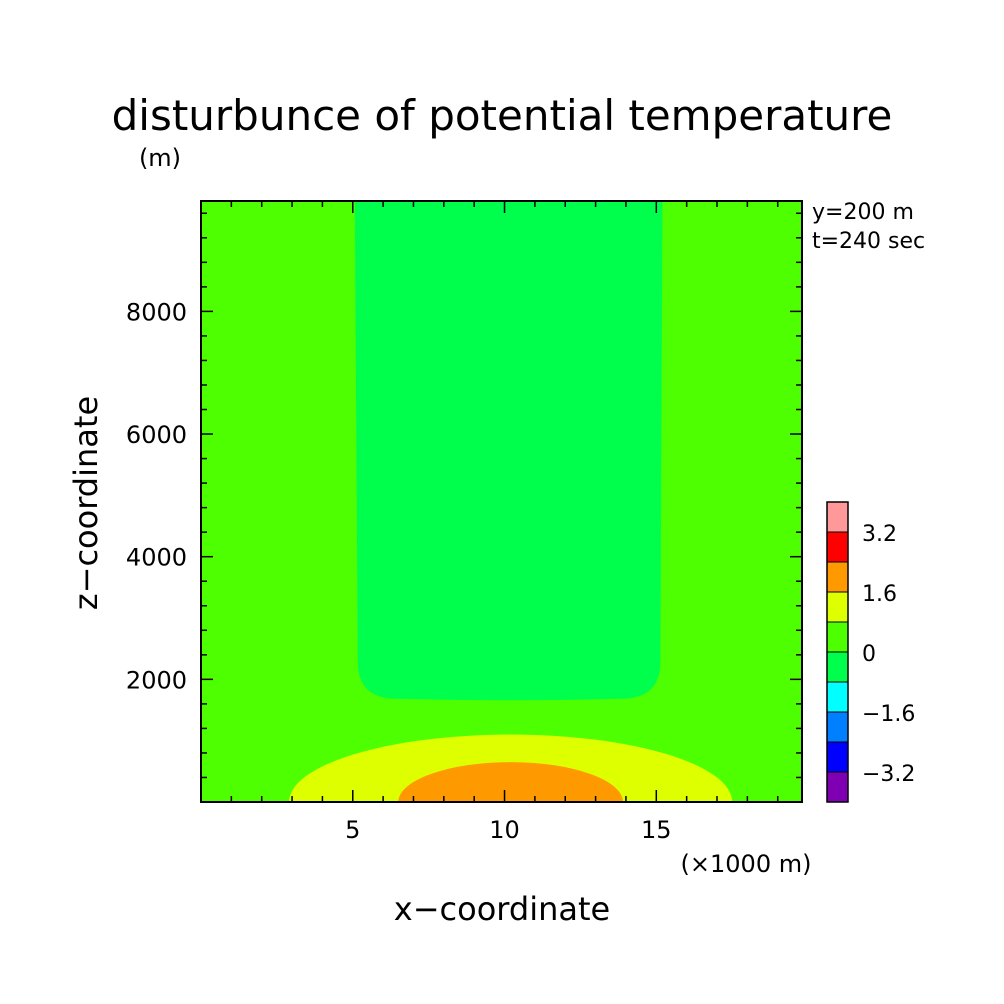 Image resolution: width=1004 pixels, height=1004 pixels. I want to click on y-tick-label: 6000, so click(156, 435).